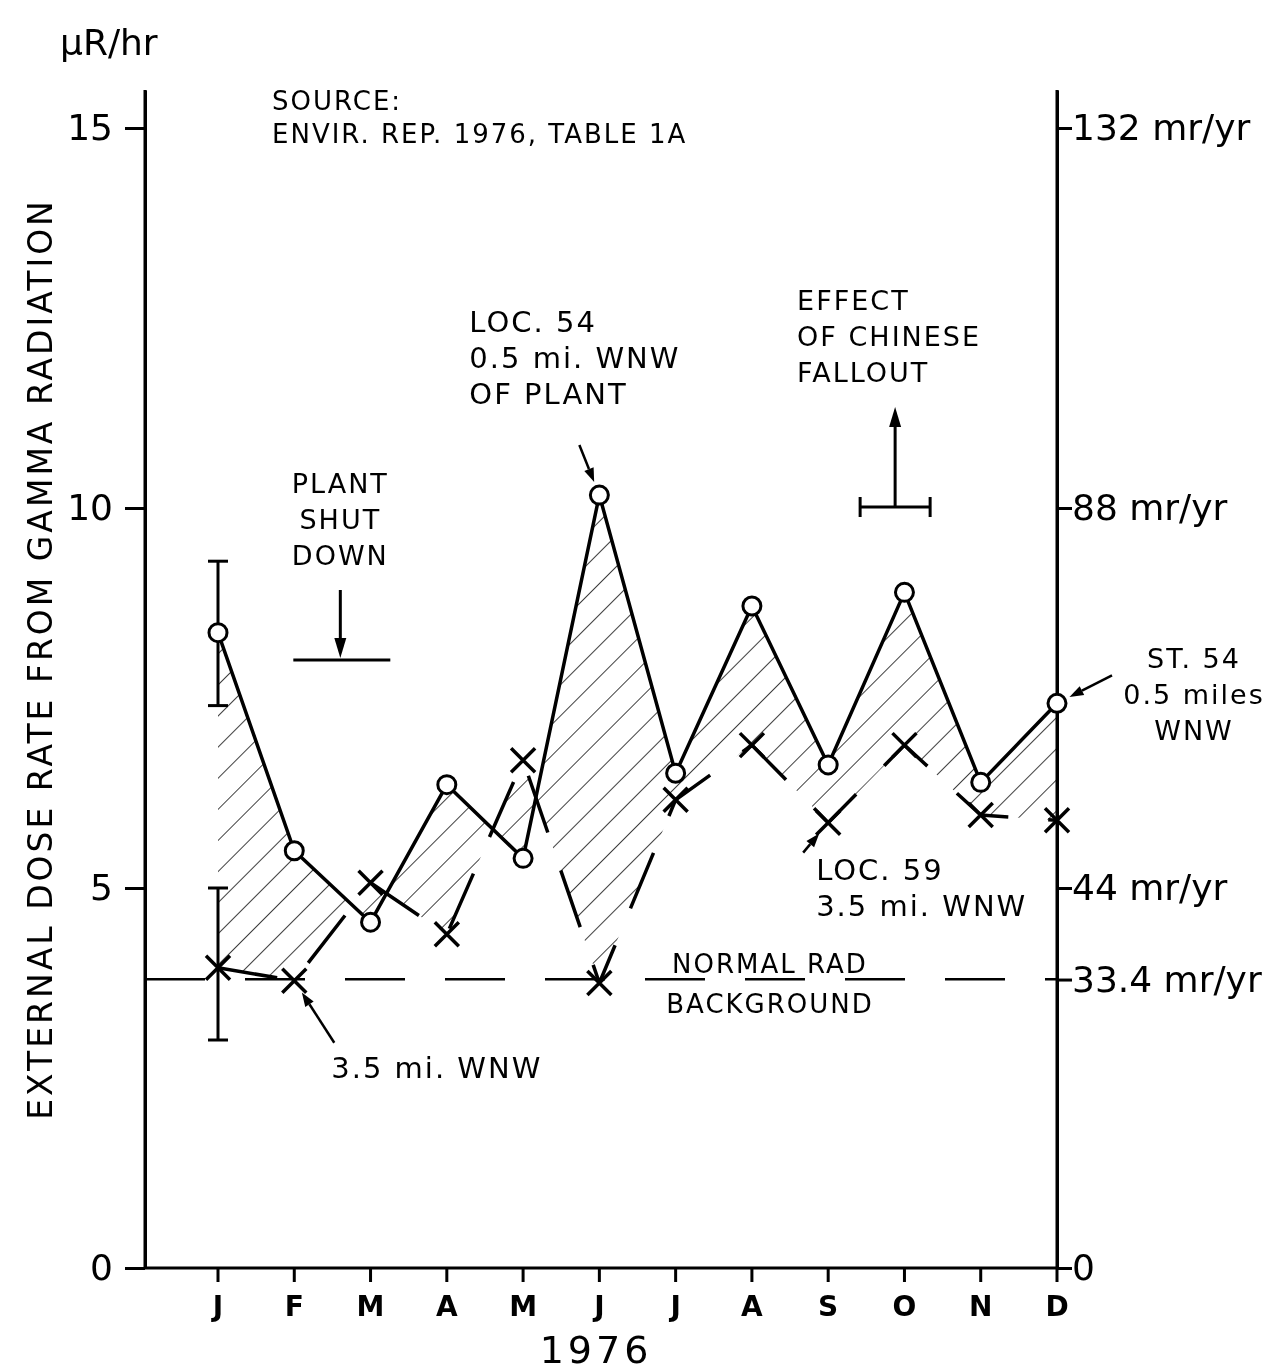 The image size is (1286, 1370). What do you see at coordinates (437, 1067) in the screenshot?
I see `annotation: 3.5 mi. WNW` at bounding box center [437, 1067].